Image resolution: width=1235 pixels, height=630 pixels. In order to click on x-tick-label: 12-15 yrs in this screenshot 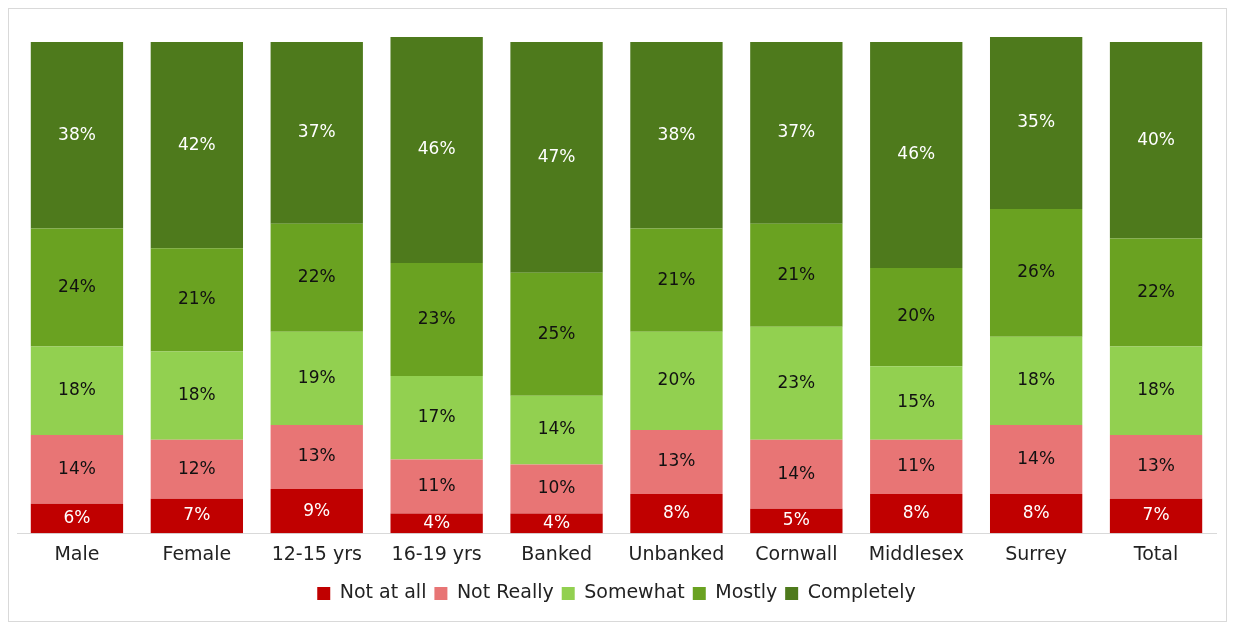, I will do `click(316, 552)`.